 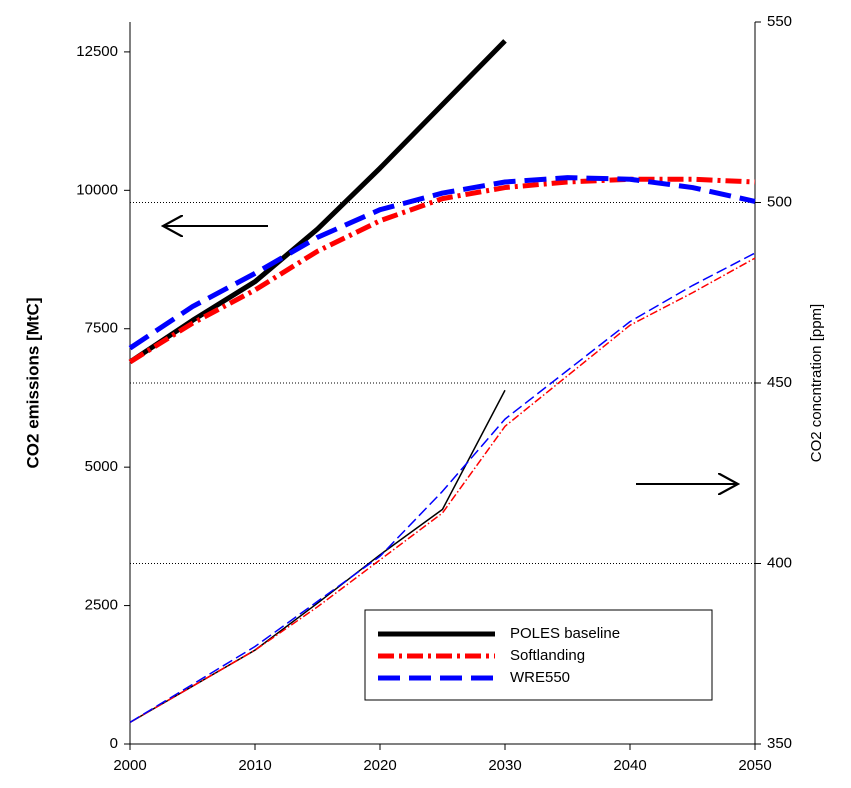 What do you see at coordinates (379, 765) in the screenshot?
I see `x-tick-label: 2020` at bounding box center [379, 765].